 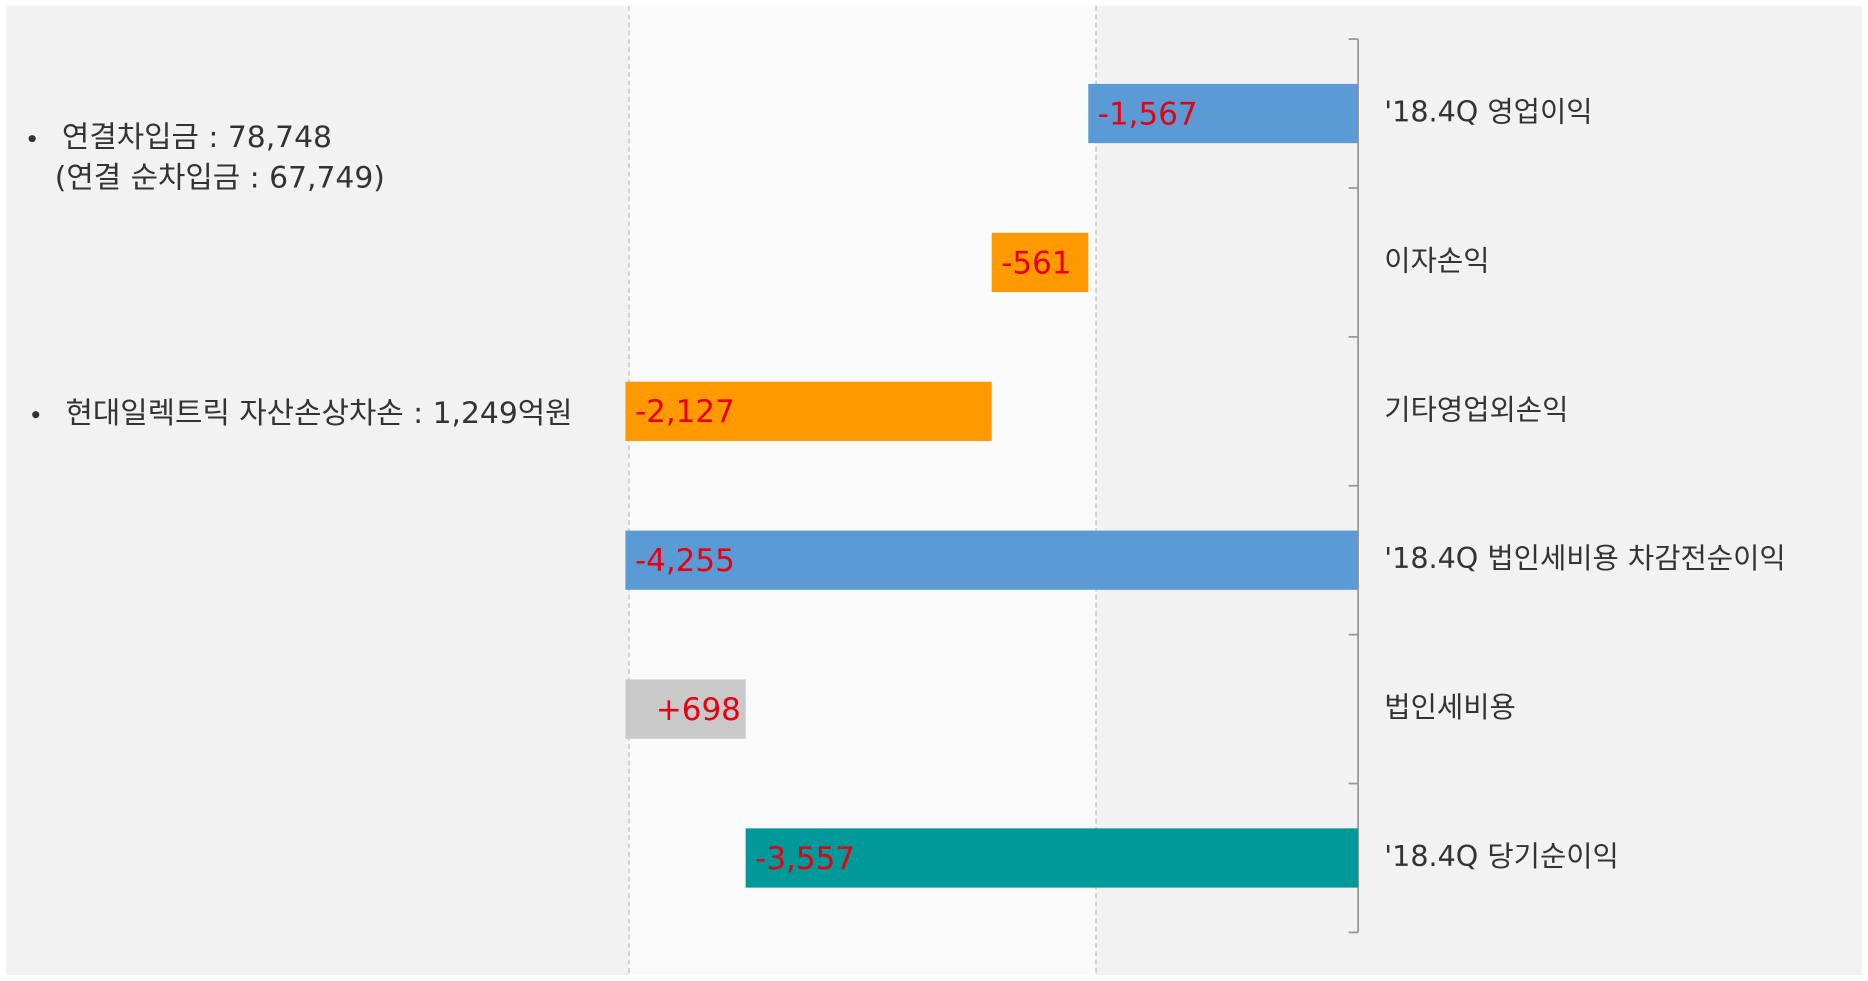 I want to click on category-label: 기타영업외손익, so click(x=1476, y=409).